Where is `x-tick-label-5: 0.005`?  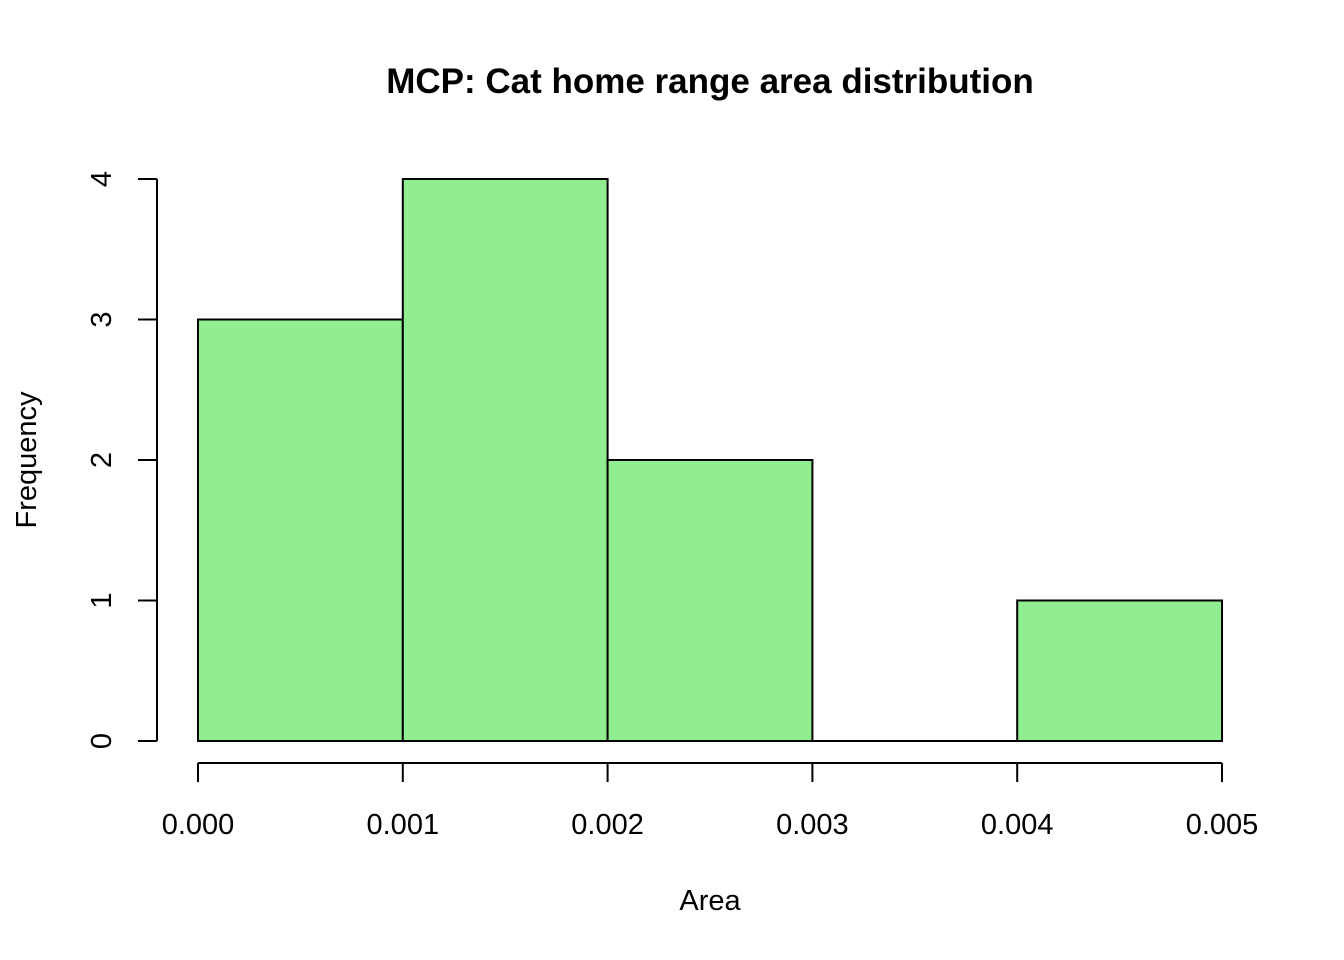
x-tick-label-5: 0.005 is located at coordinates (1222, 825).